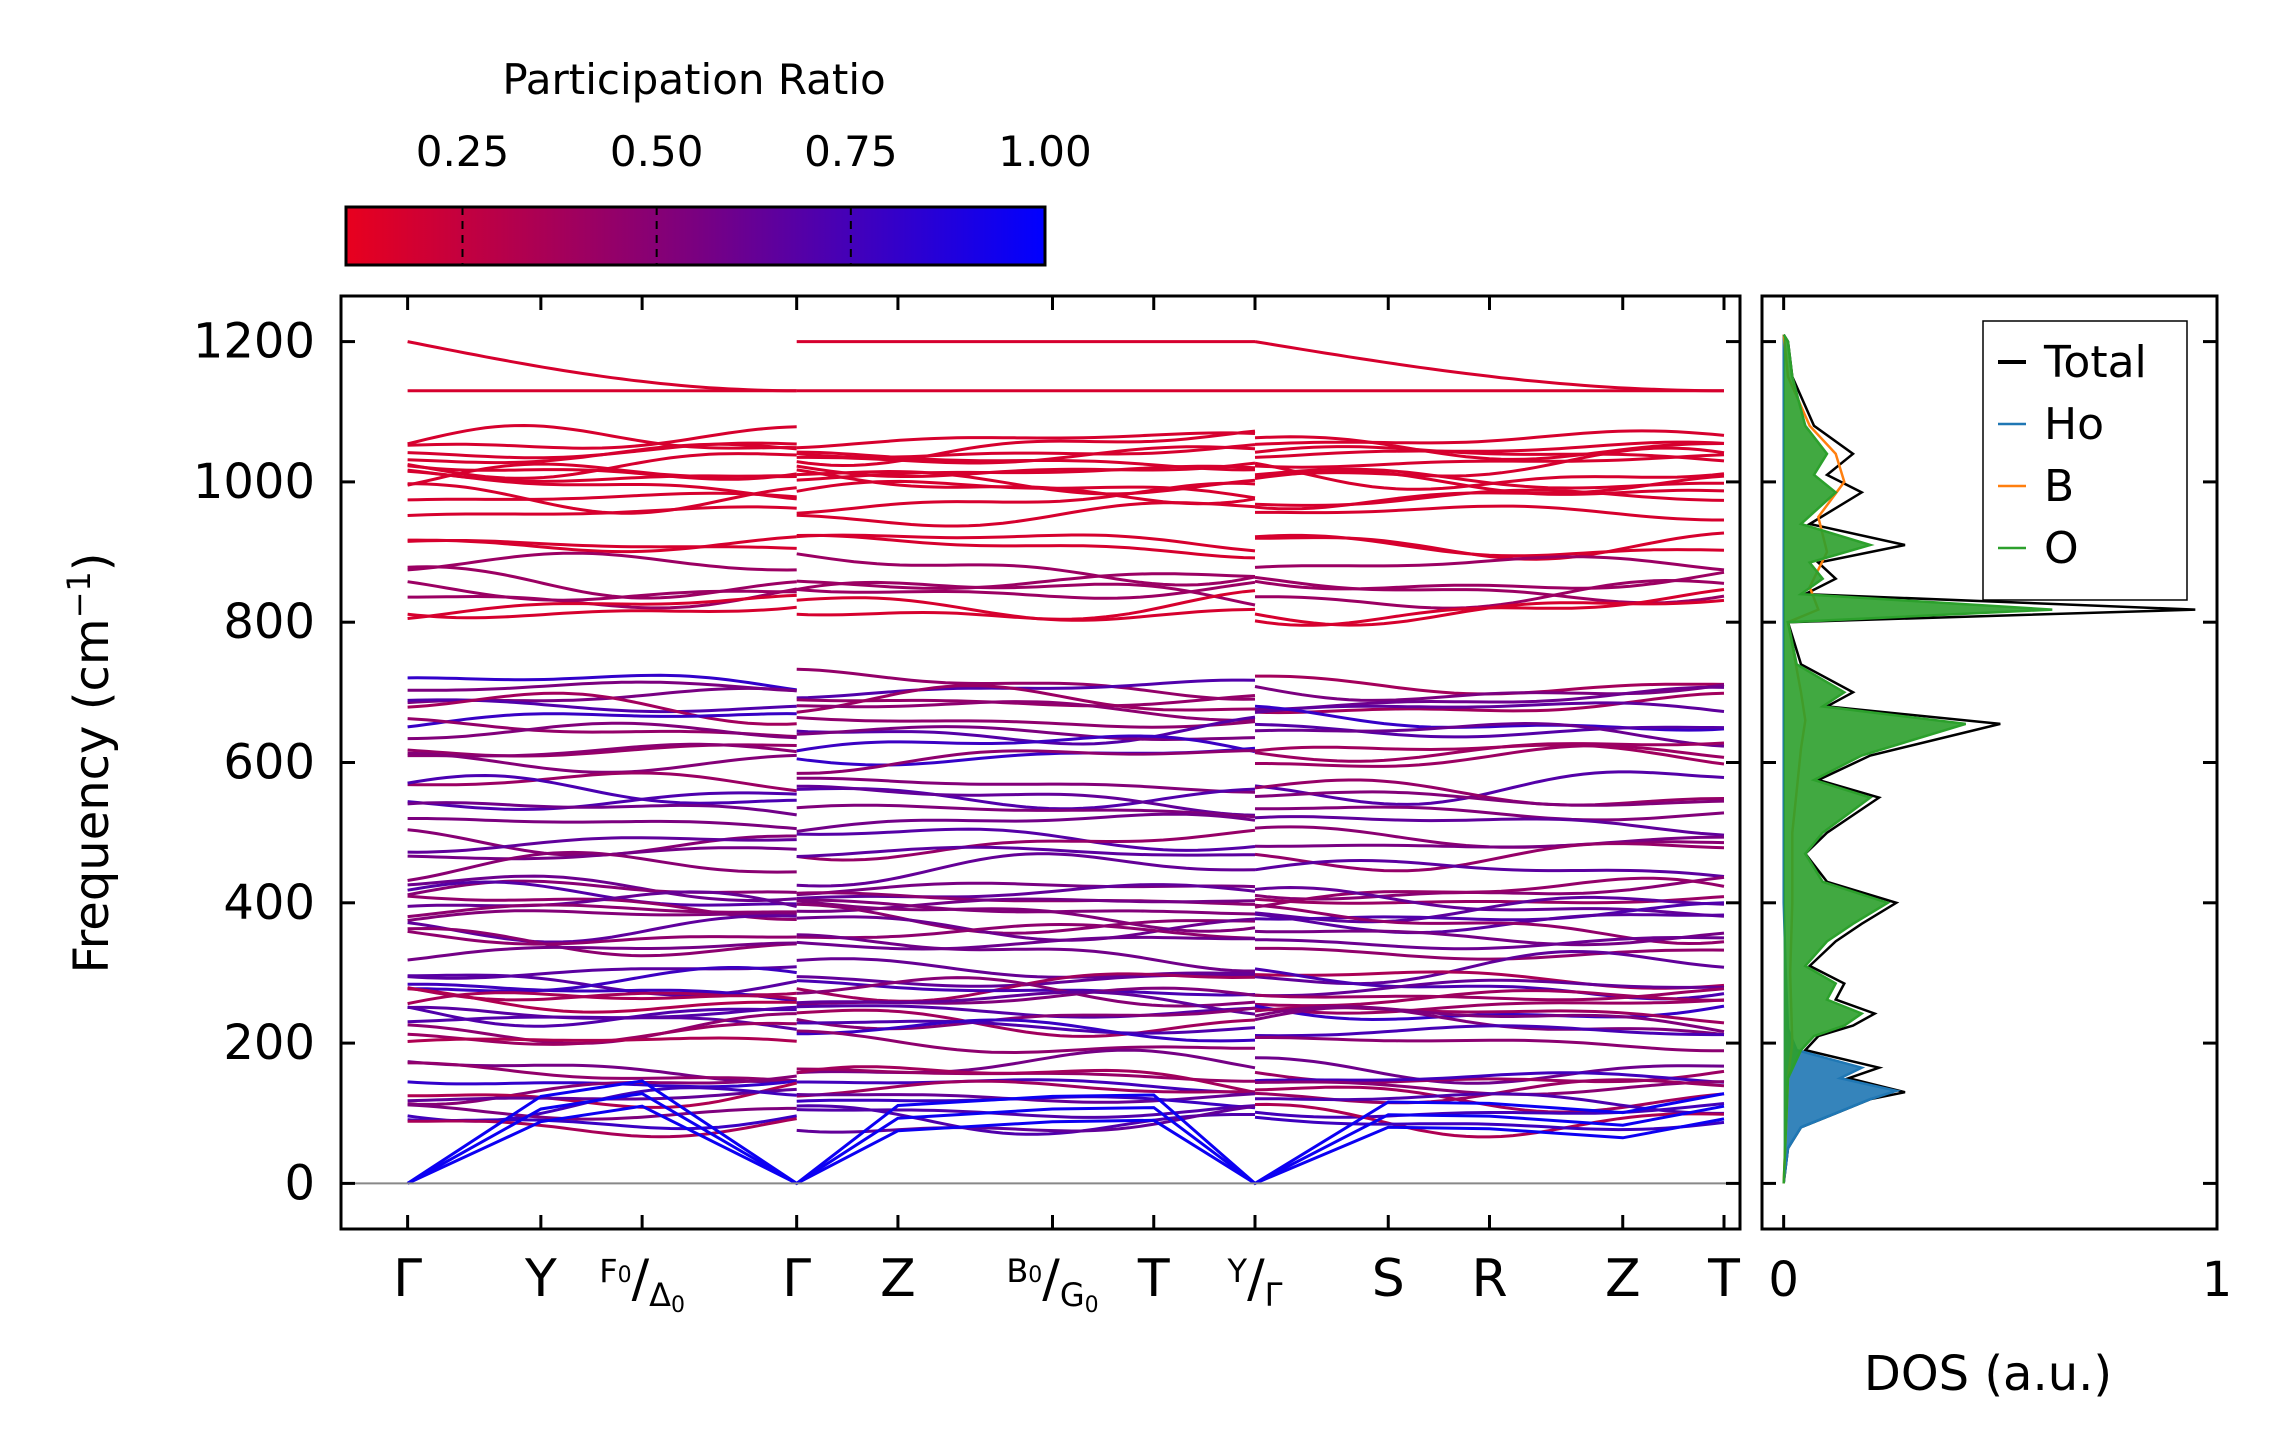 This screenshot has height=1455, width=2273. What do you see at coordinates (608, 1271) in the screenshot?
I see `kpoint-label-part: F` at bounding box center [608, 1271].